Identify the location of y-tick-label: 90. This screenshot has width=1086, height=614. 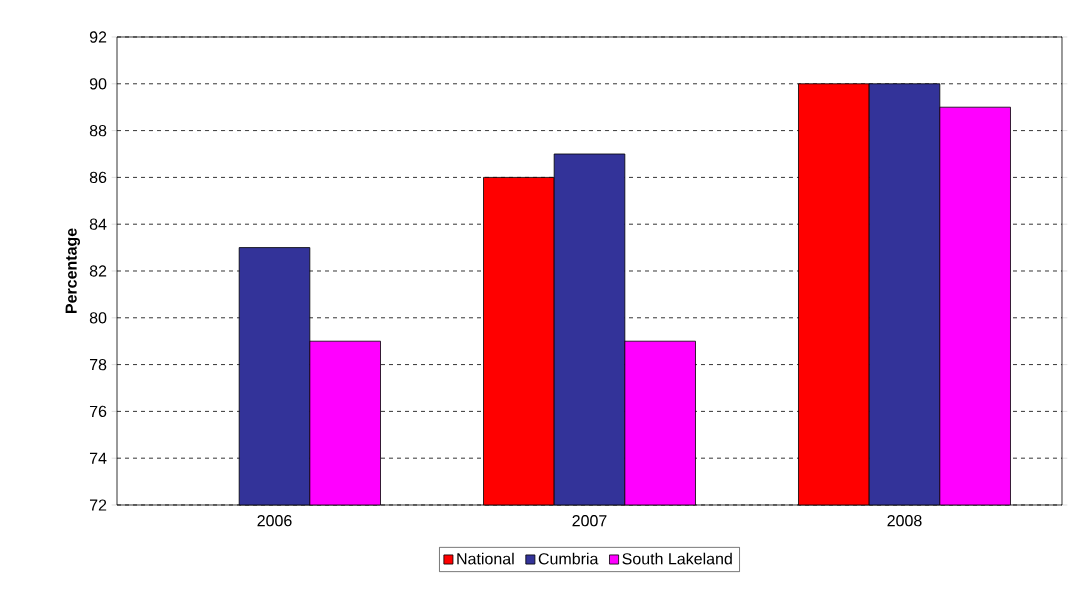
(98, 84).